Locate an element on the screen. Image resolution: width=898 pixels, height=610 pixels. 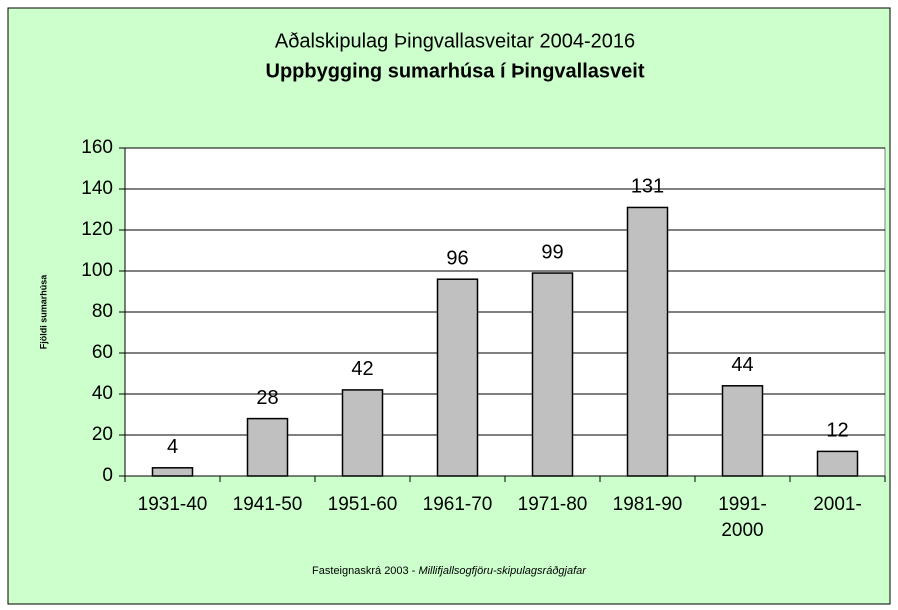
y-tick-label: 80 is located at coordinates (102, 311).